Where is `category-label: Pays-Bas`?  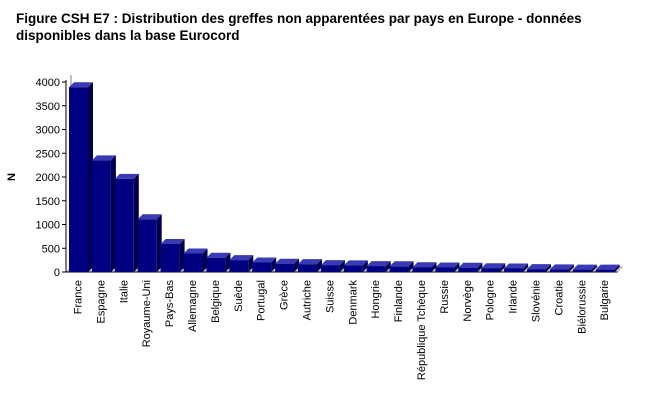 category-label: Pays-Bas is located at coordinates (170, 304).